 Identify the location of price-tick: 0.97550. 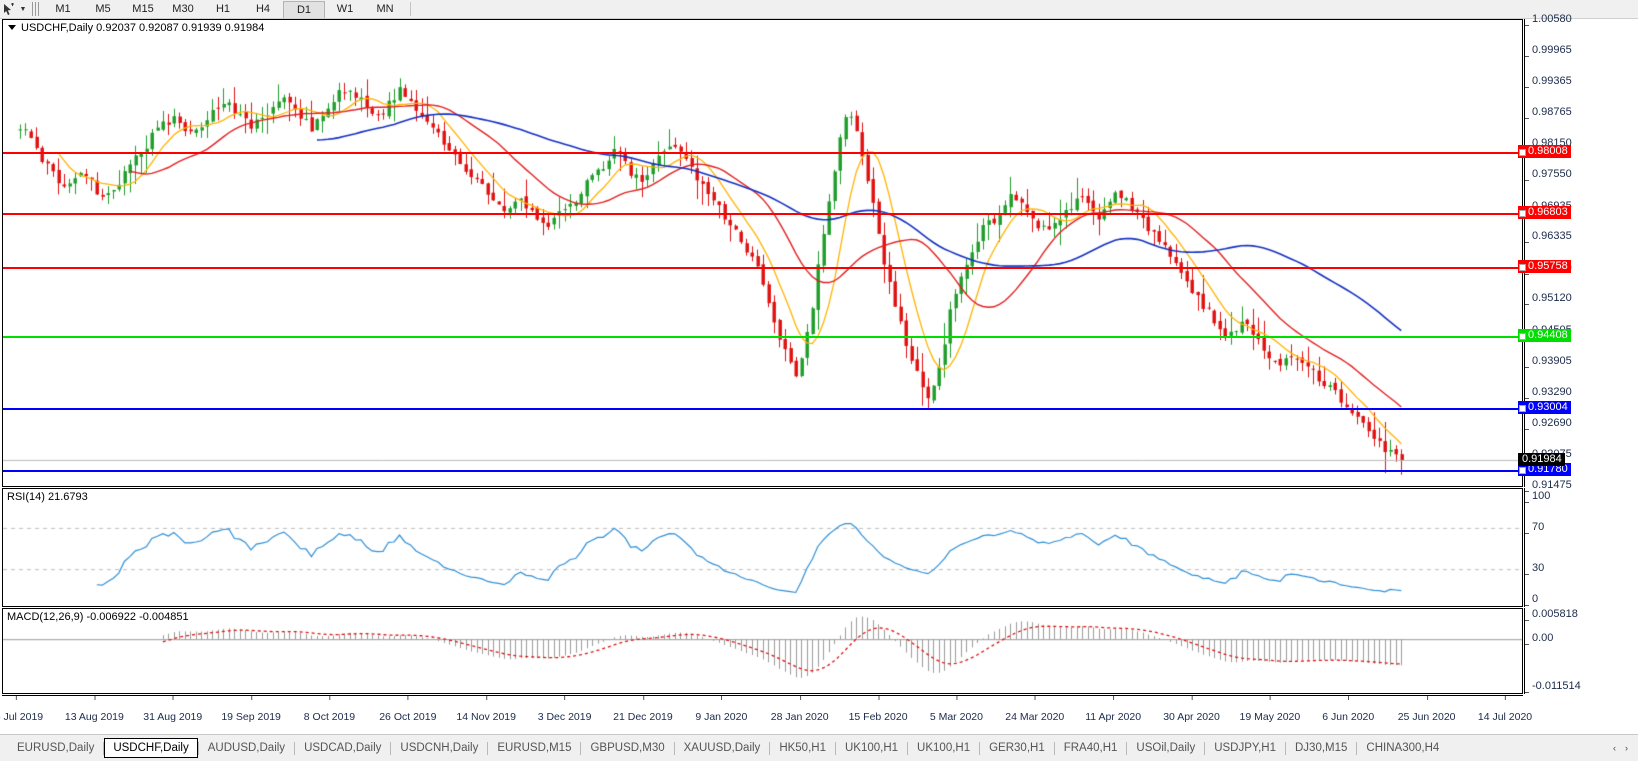
(1548, 177).